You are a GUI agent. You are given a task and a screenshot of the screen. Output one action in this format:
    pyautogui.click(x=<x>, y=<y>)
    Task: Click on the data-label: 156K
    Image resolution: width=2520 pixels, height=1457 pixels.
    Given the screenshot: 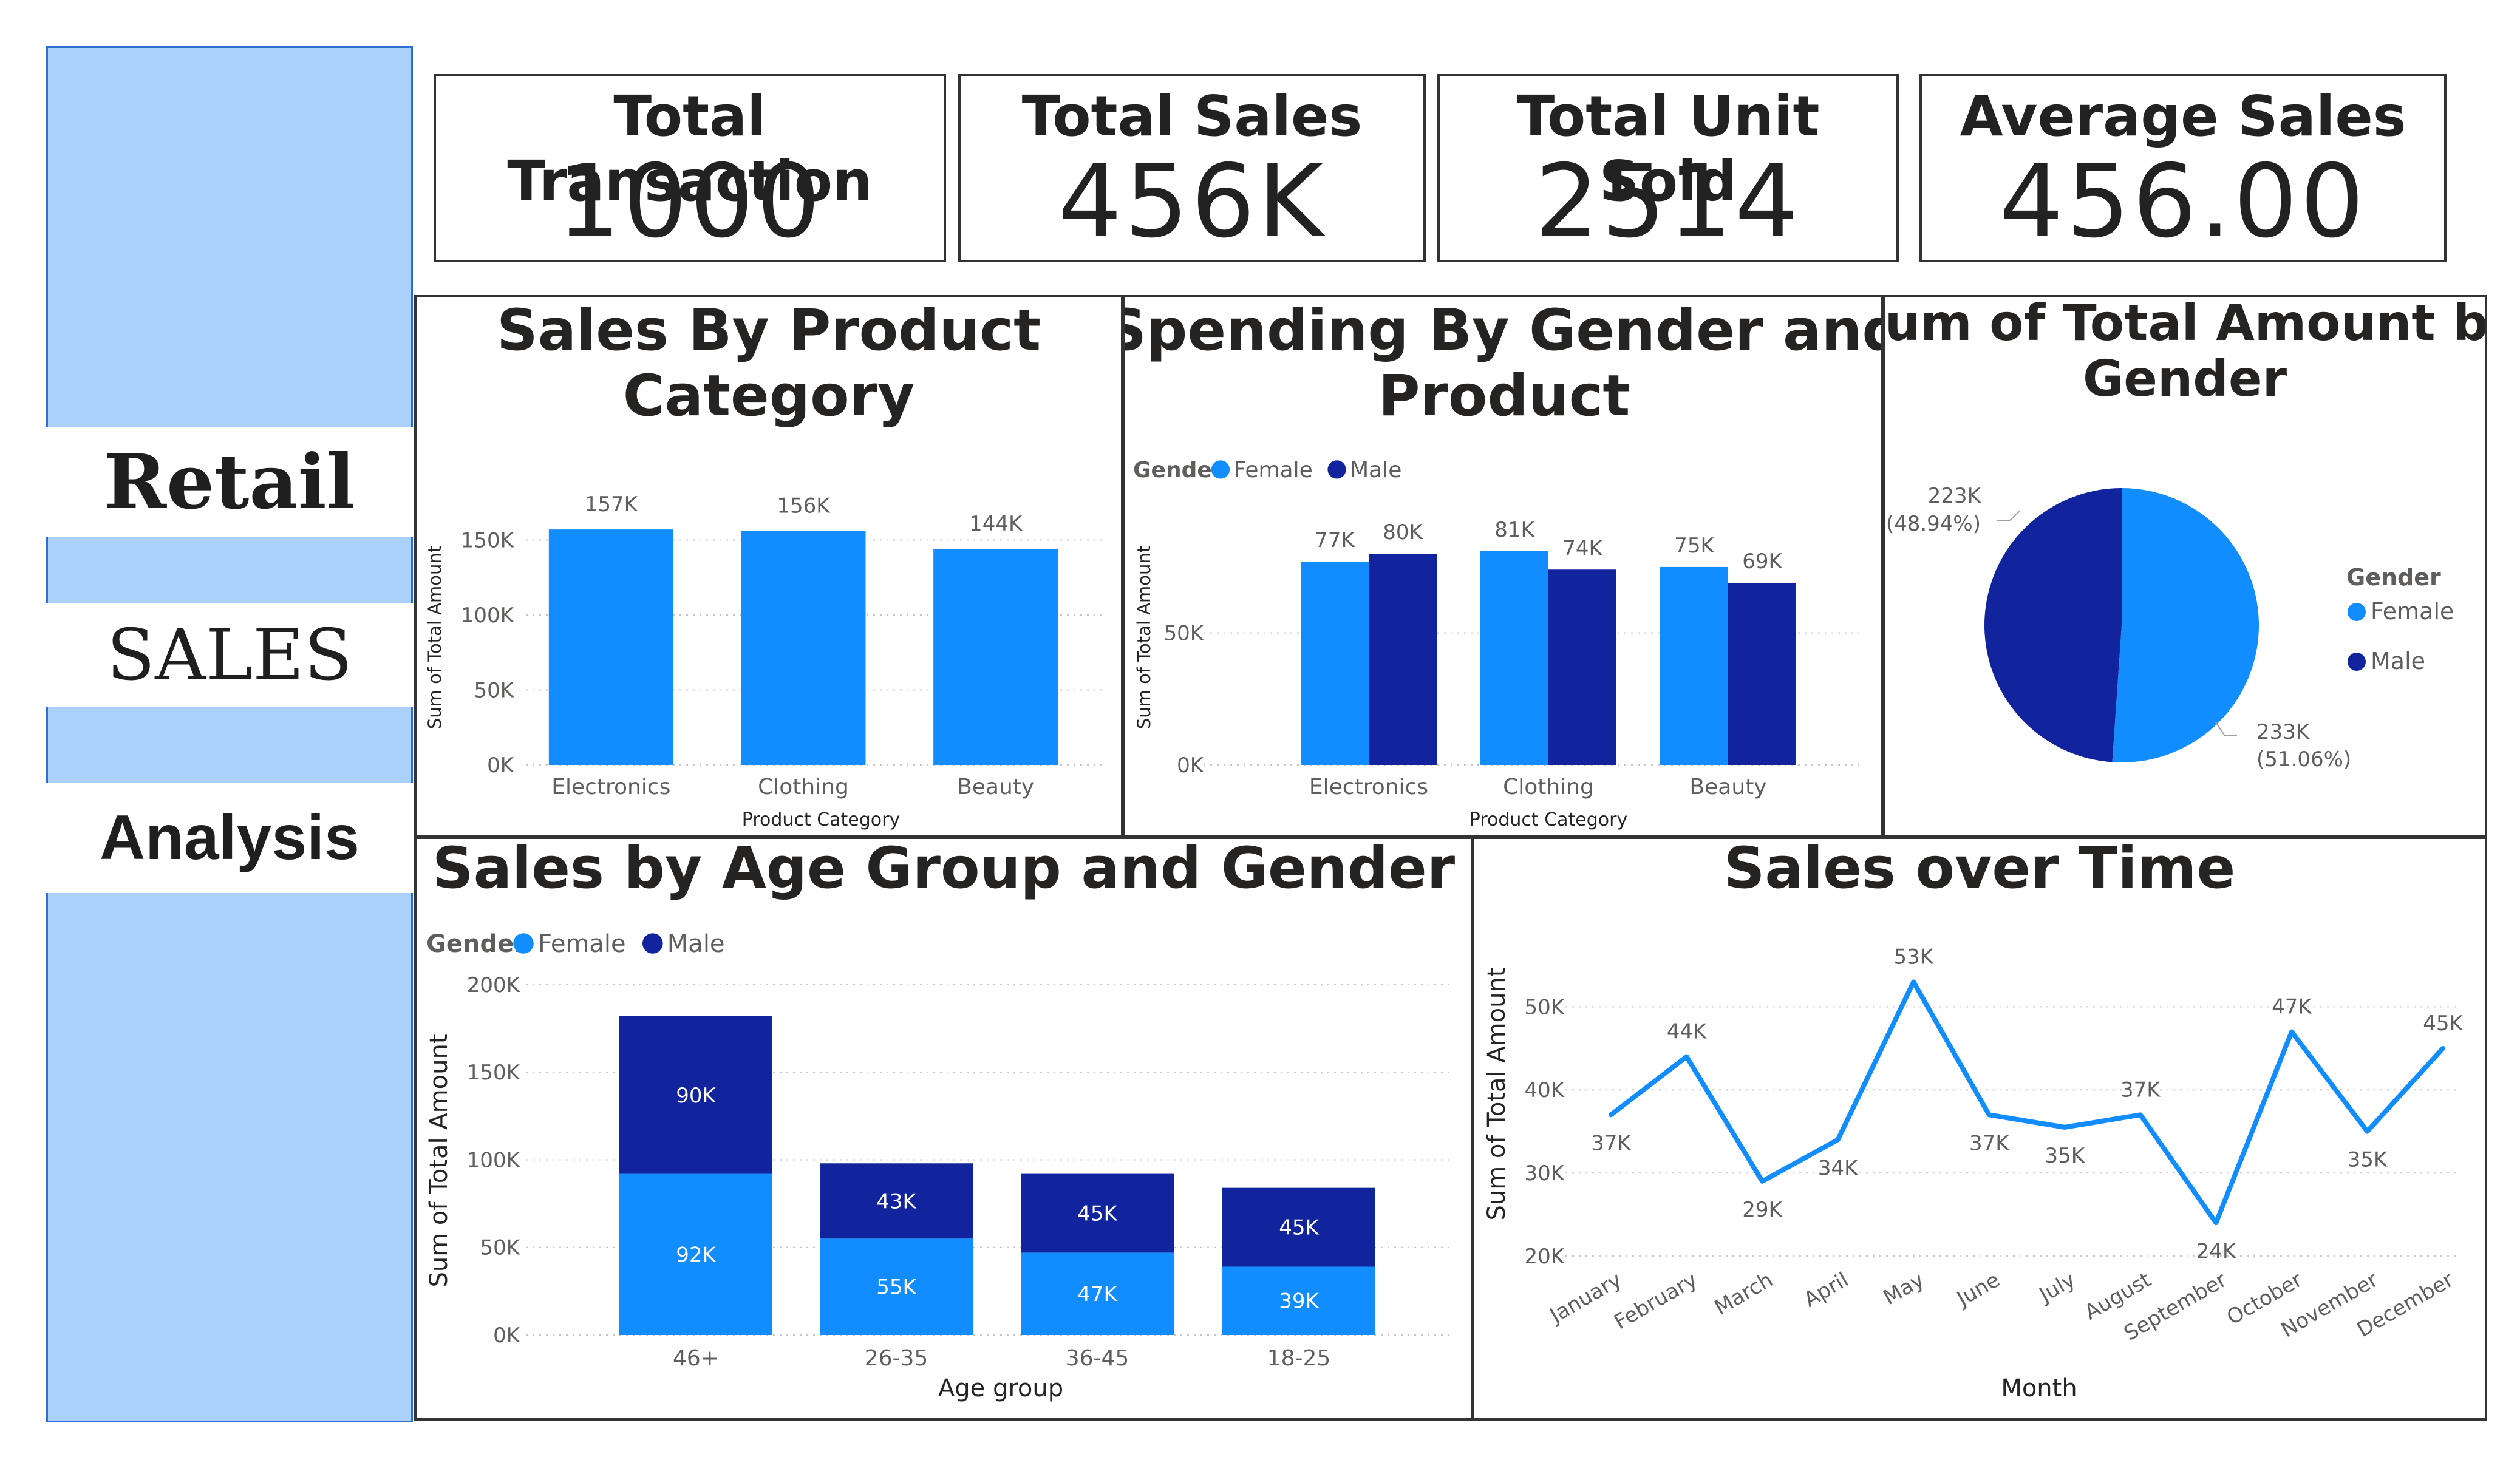 What is the action you would take?
    pyautogui.click(x=804, y=506)
    